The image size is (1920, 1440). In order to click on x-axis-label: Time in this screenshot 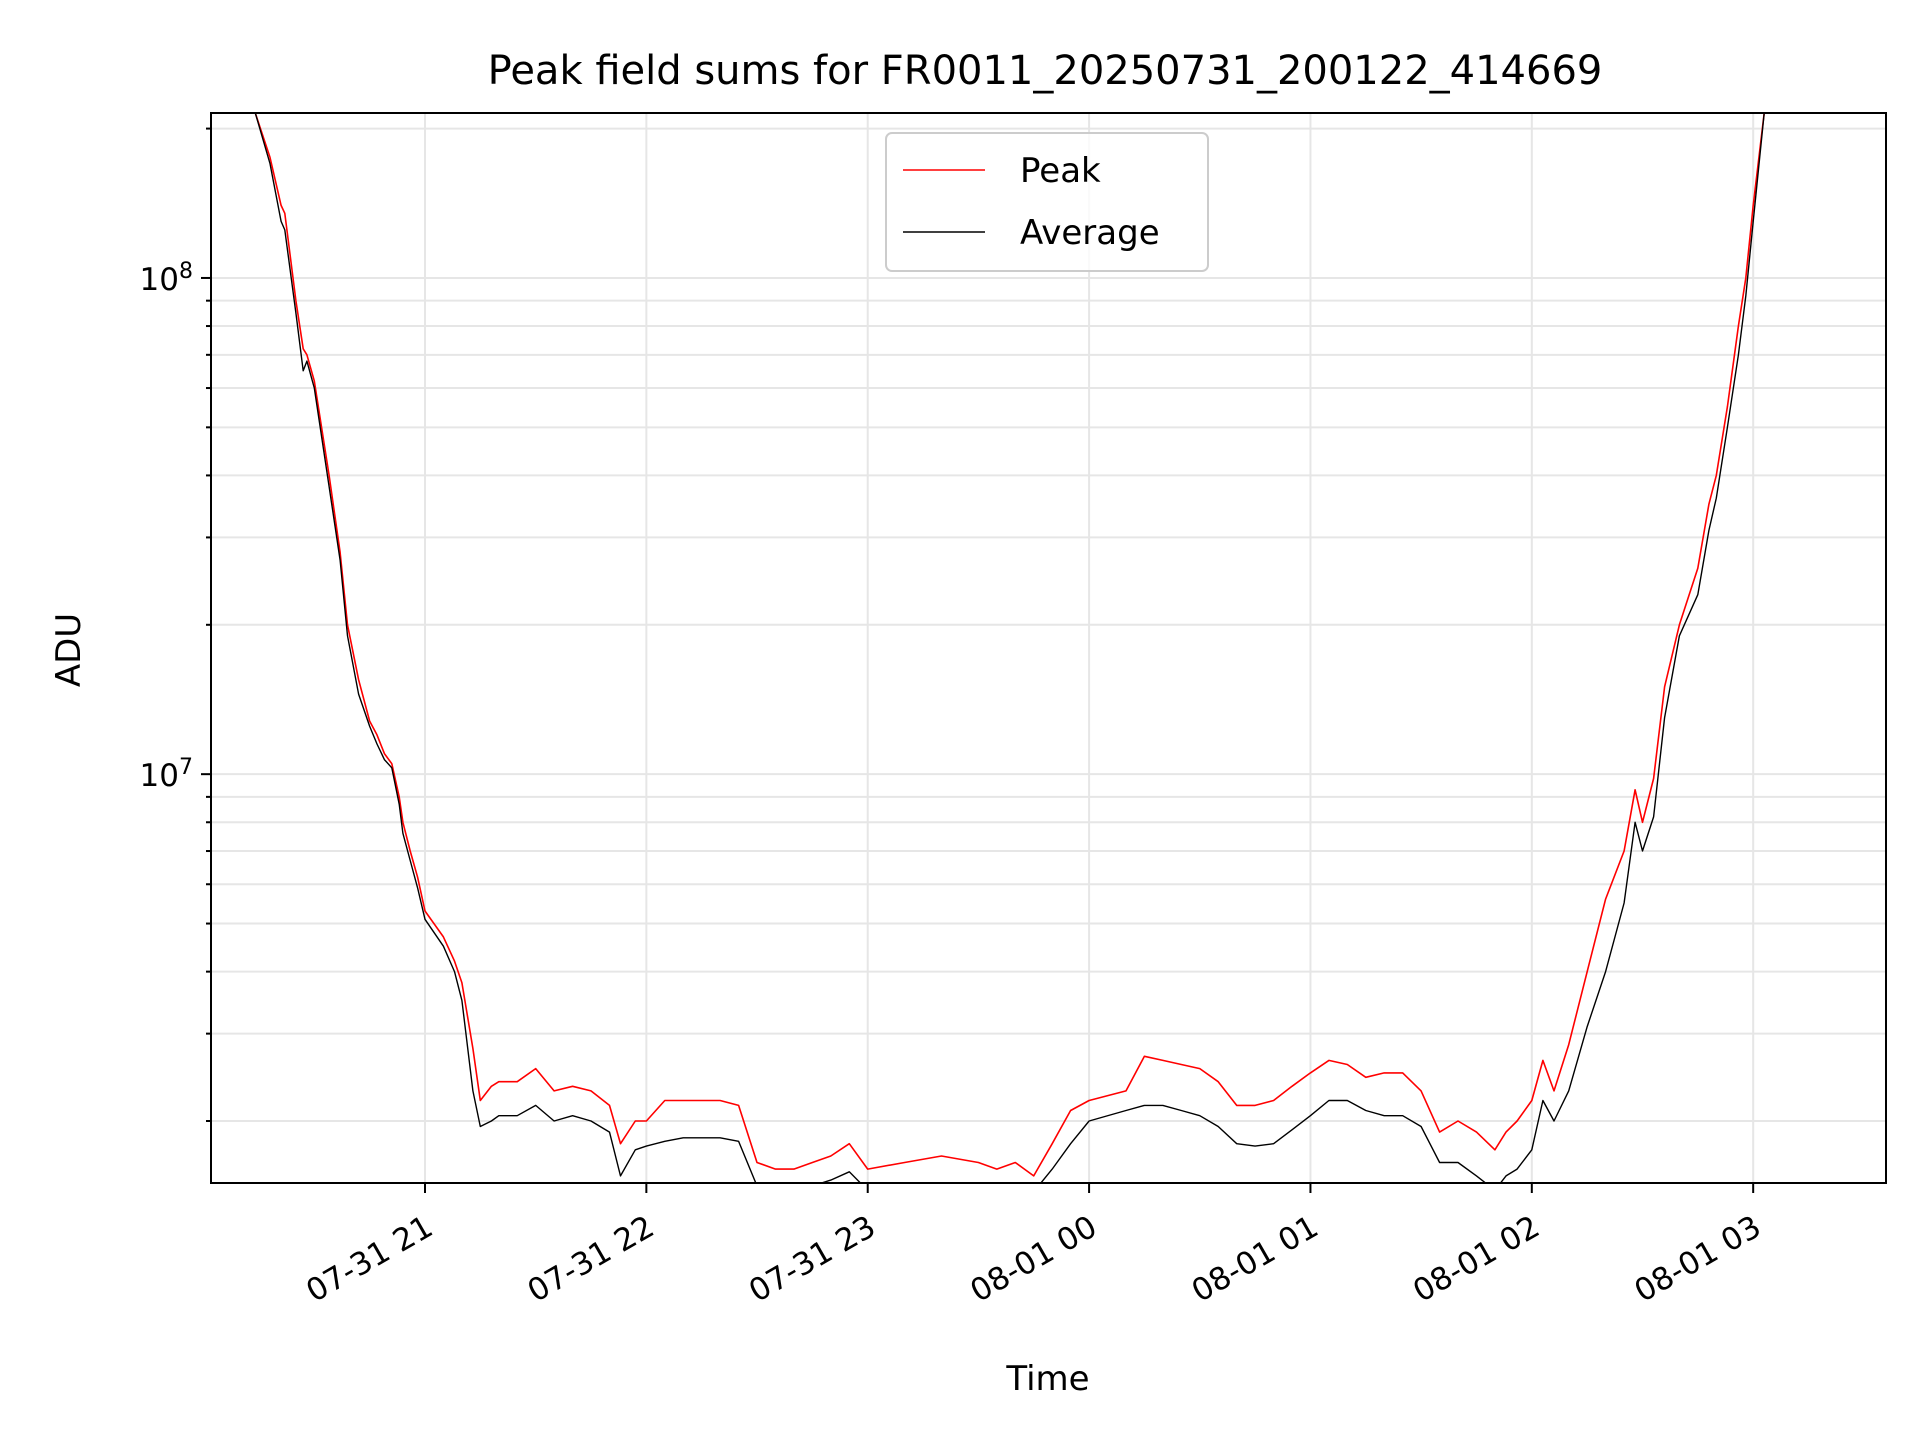, I will do `click(1047, 1379)`.